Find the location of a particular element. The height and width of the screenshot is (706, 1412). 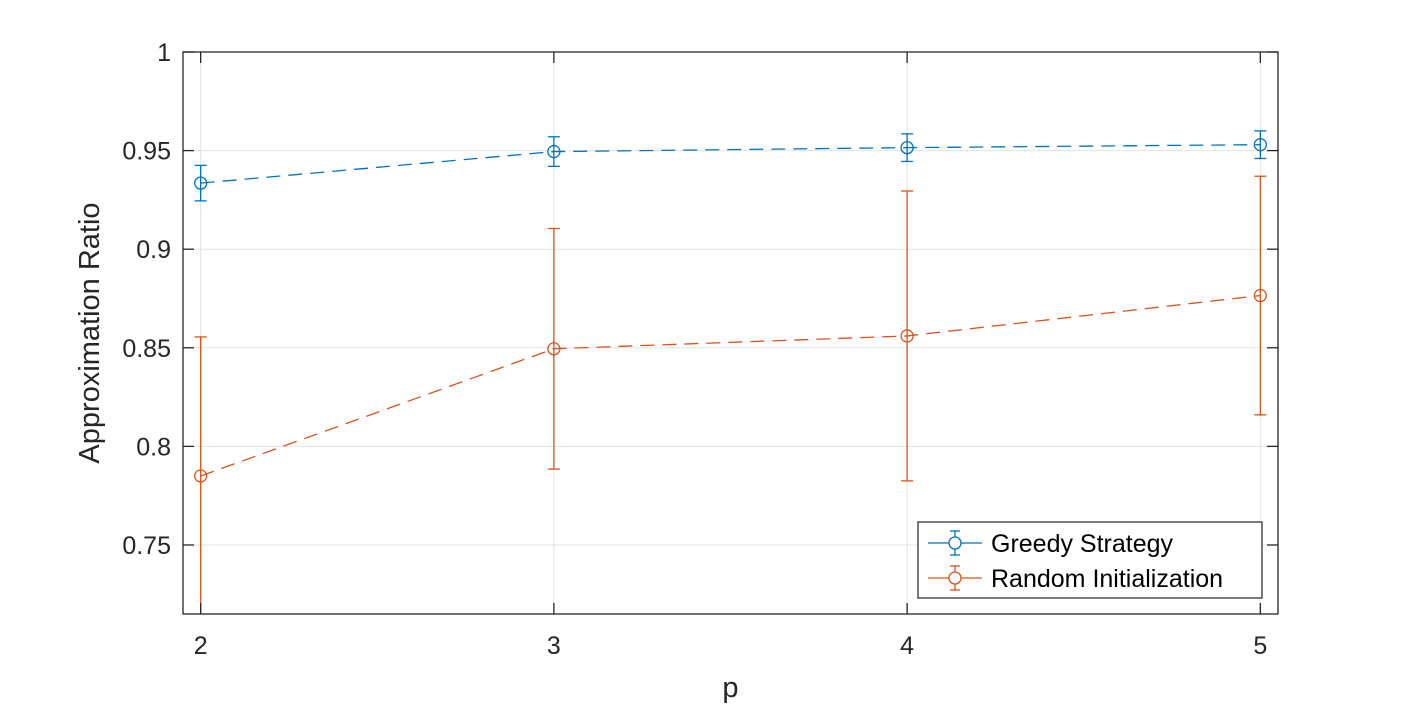

legend-label: Random Initialization is located at coordinates (1107, 579).